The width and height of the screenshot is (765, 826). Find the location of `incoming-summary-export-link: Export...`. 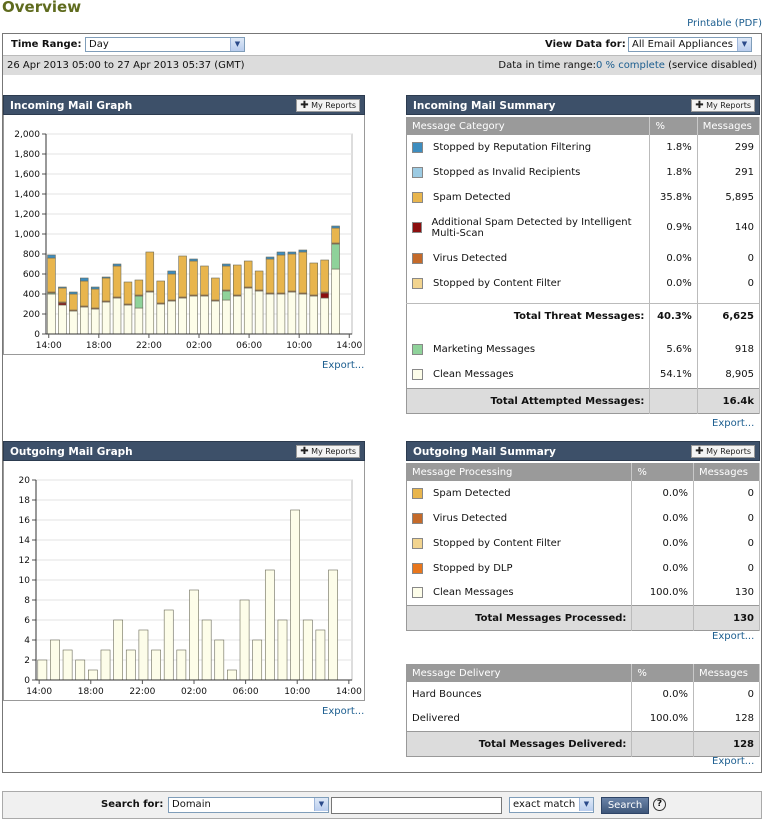

incoming-summary-export-link: Export... is located at coordinates (733, 423).